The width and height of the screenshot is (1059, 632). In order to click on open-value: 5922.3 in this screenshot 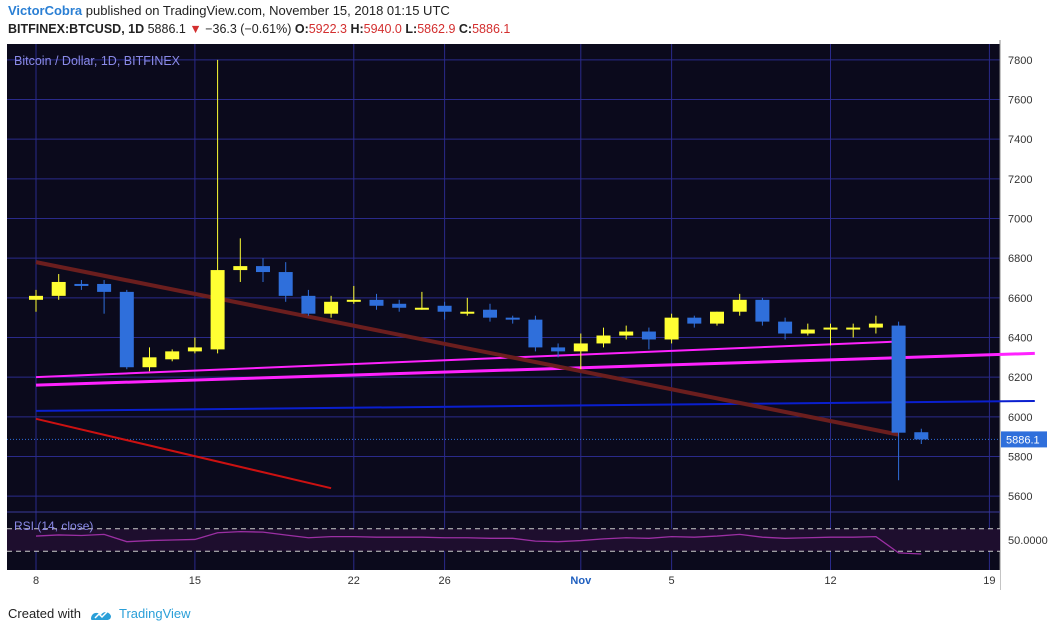, I will do `click(327, 29)`.